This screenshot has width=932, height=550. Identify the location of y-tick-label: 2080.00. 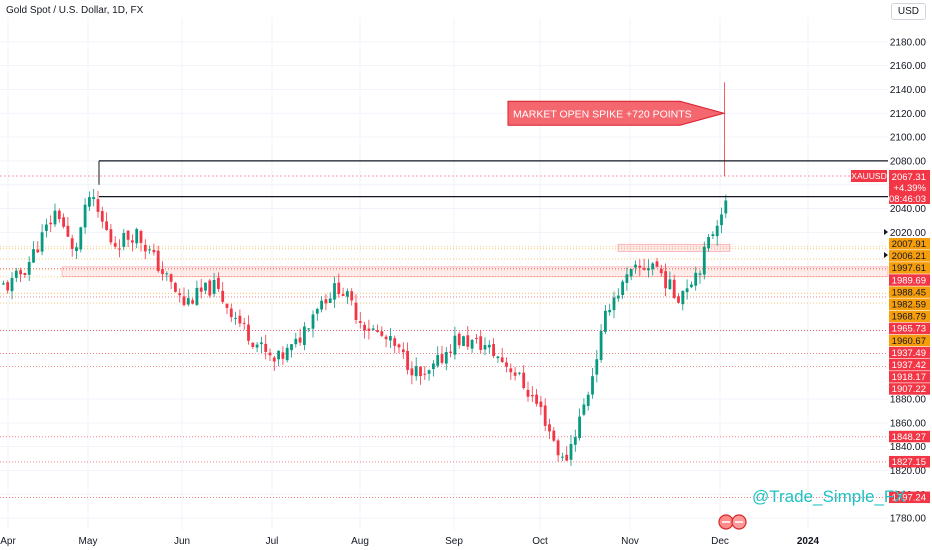
(908, 161).